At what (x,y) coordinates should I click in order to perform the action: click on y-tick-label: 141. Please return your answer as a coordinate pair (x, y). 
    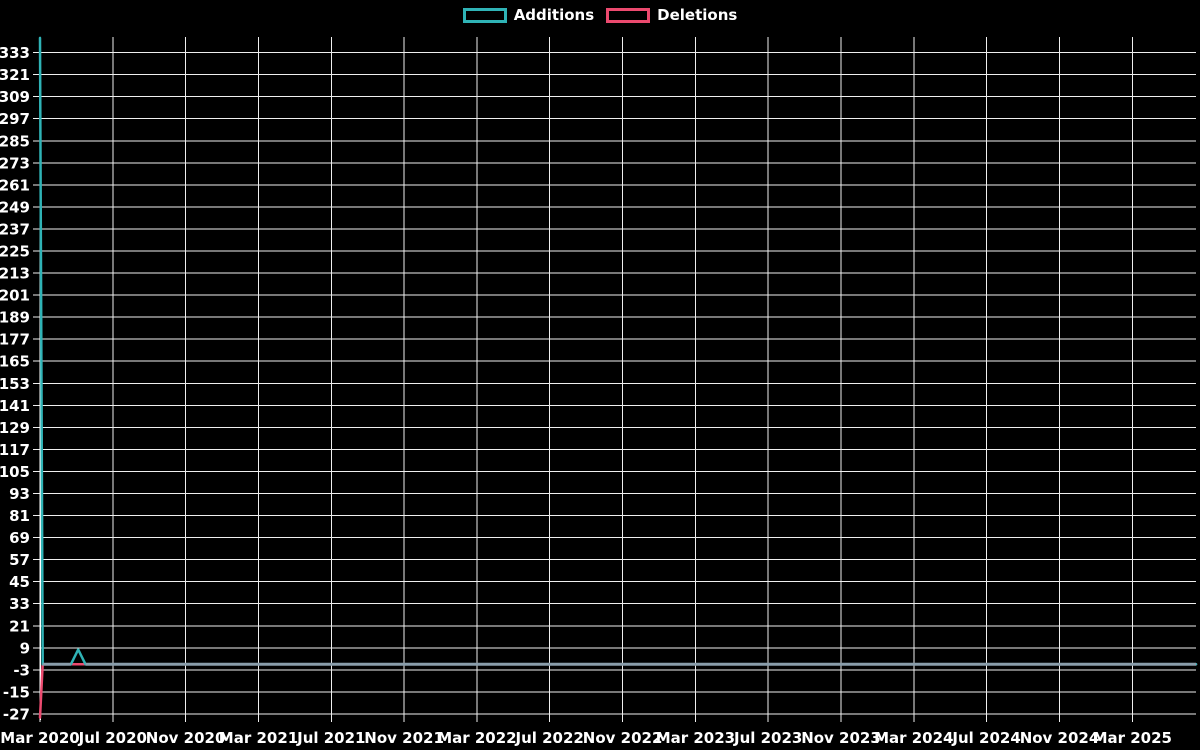
    Looking at the image, I should click on (15, 406).